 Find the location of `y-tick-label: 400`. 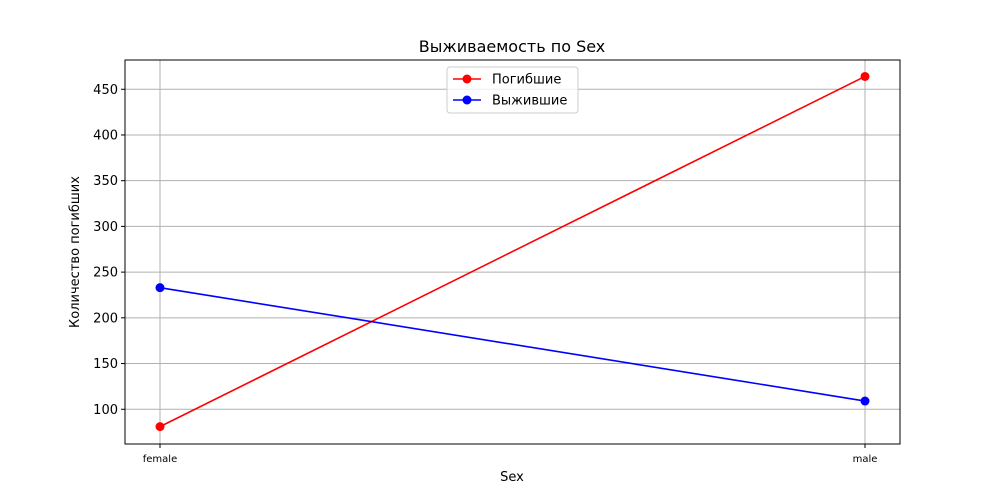

y-tick-label: 400 is located at coordinates (105, 135).